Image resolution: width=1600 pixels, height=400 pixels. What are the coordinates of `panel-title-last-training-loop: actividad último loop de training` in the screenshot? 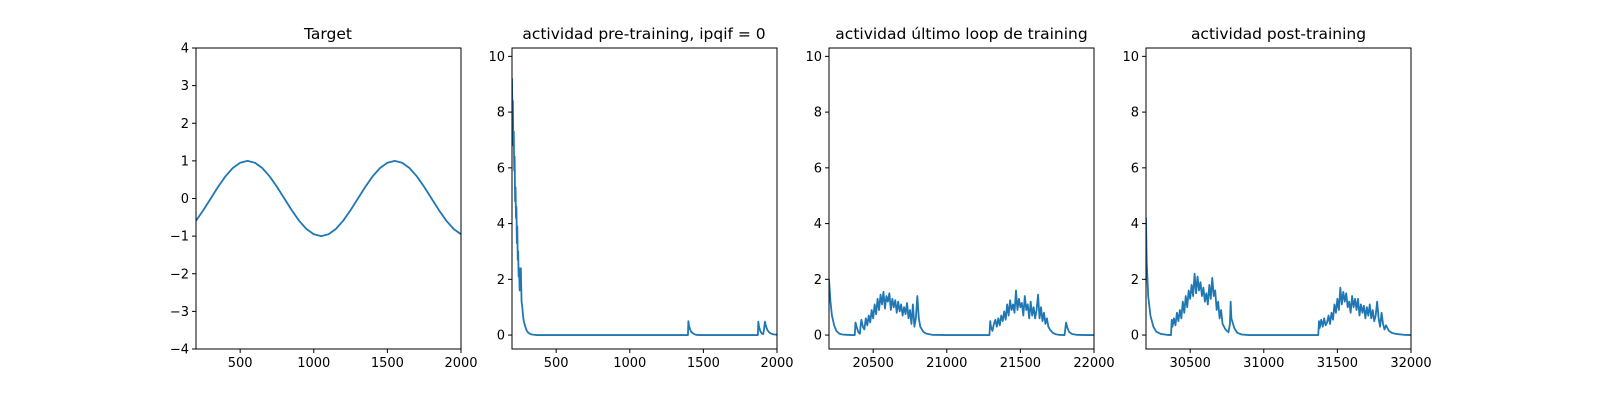 It's located at (961, 34).